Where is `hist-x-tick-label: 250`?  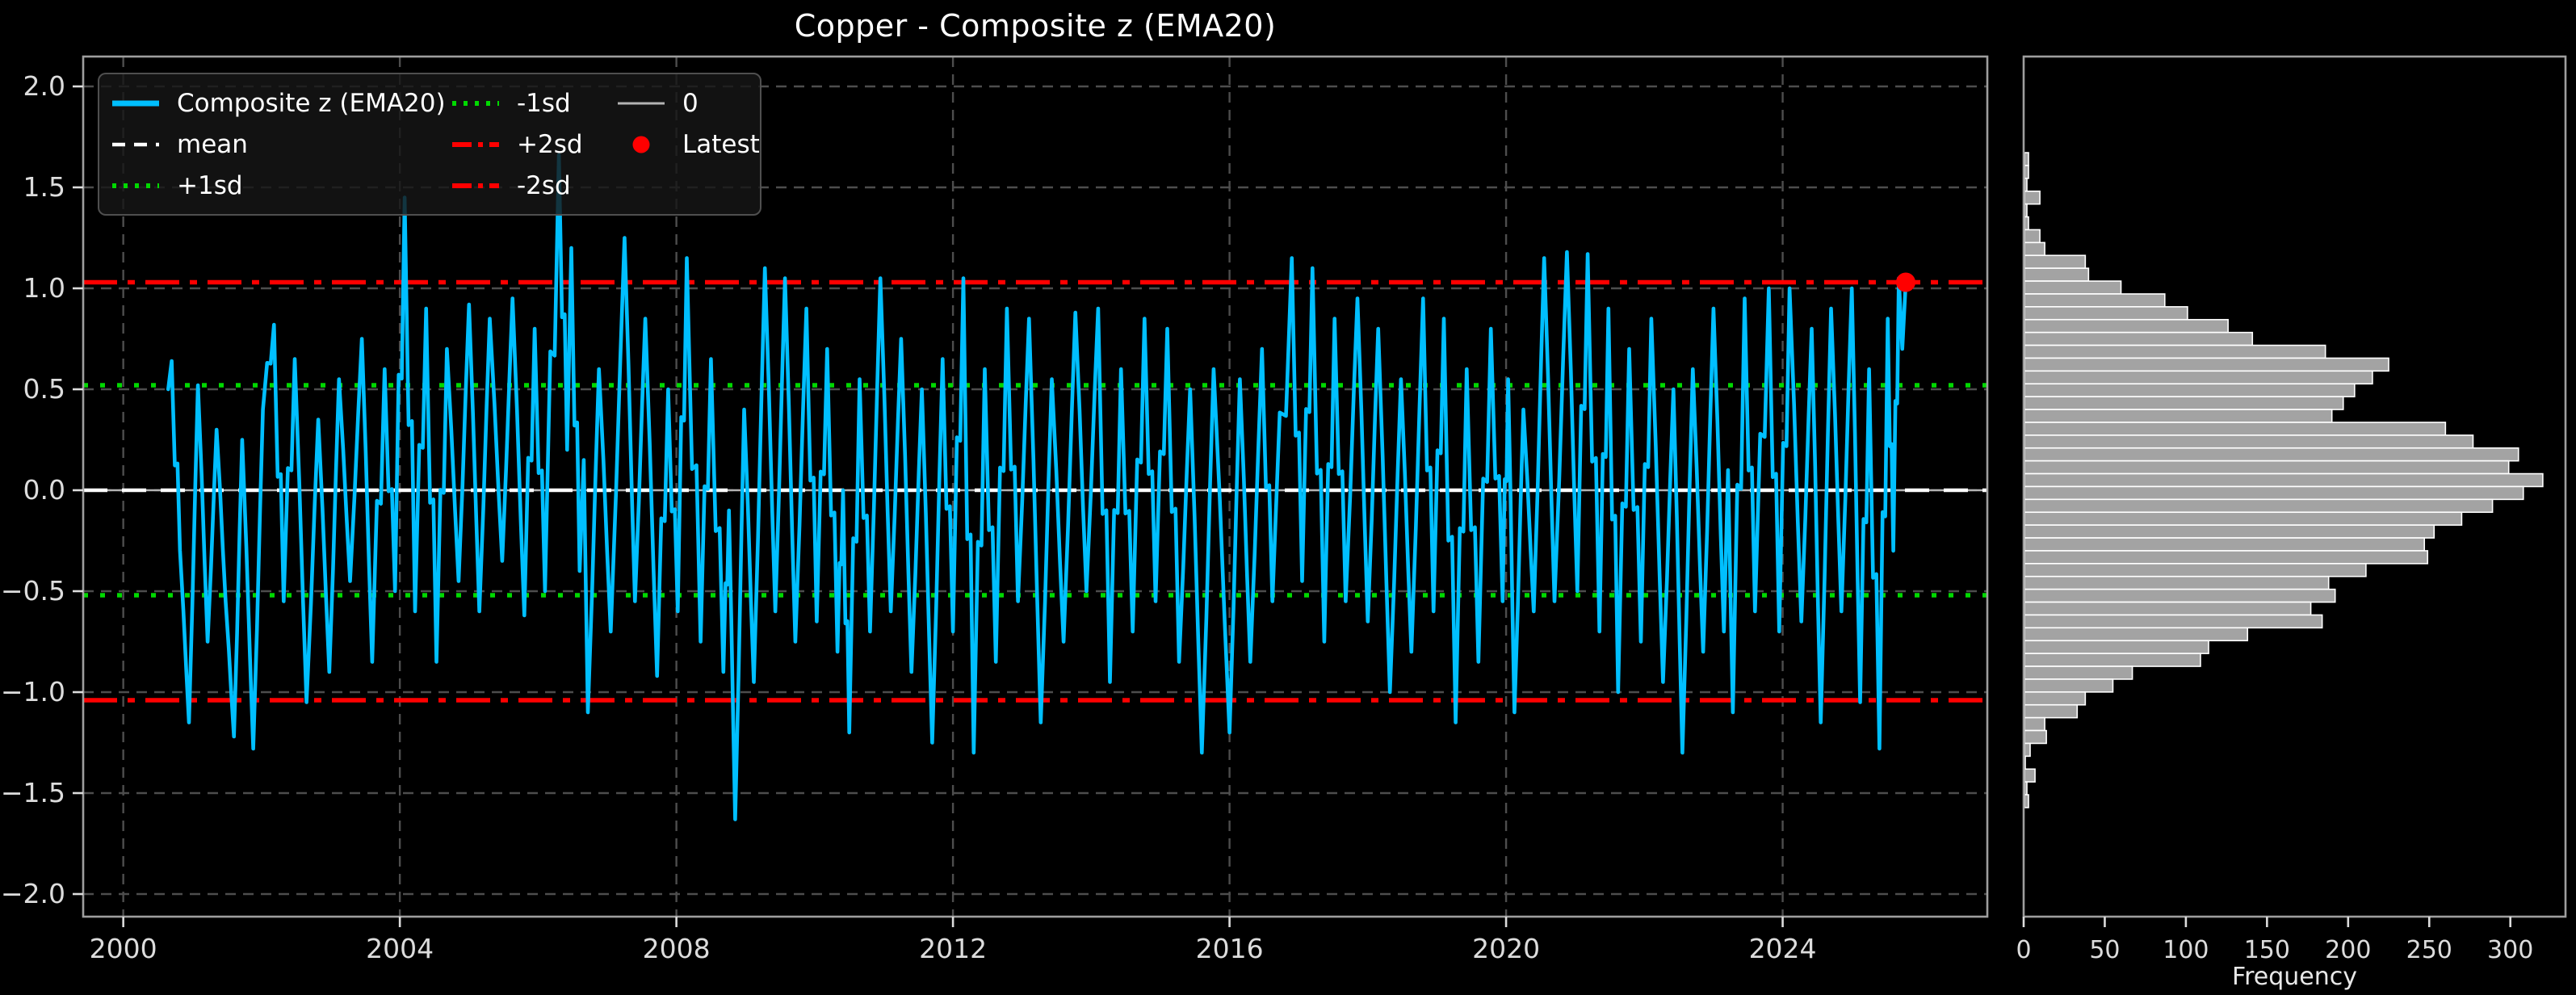
hist-x-tick-label: 250 is located at coordinates (2429, 950).